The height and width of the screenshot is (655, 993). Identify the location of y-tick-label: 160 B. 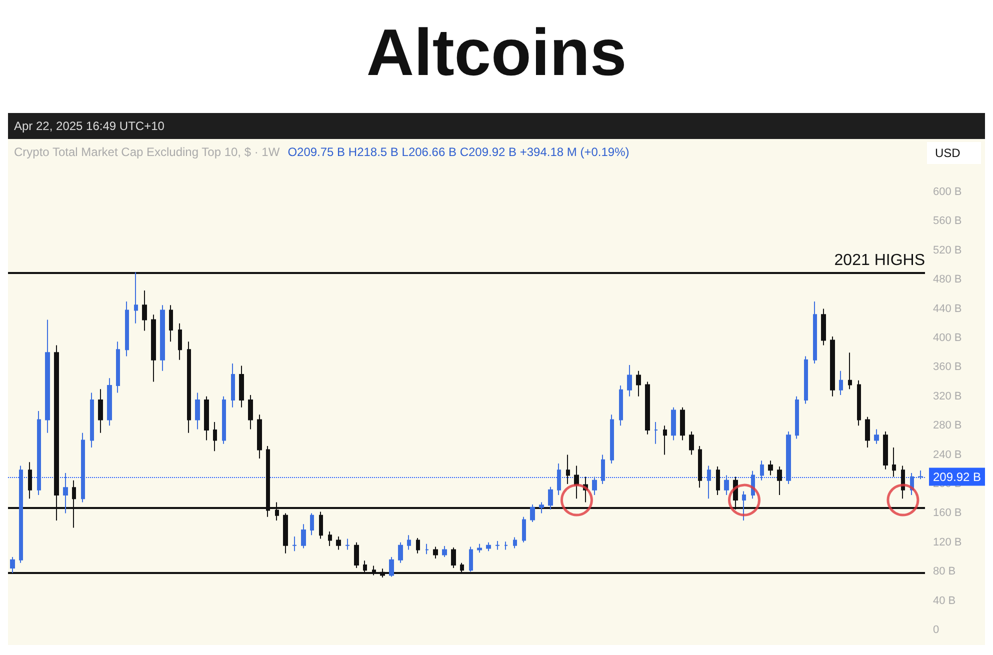
(947, 513).